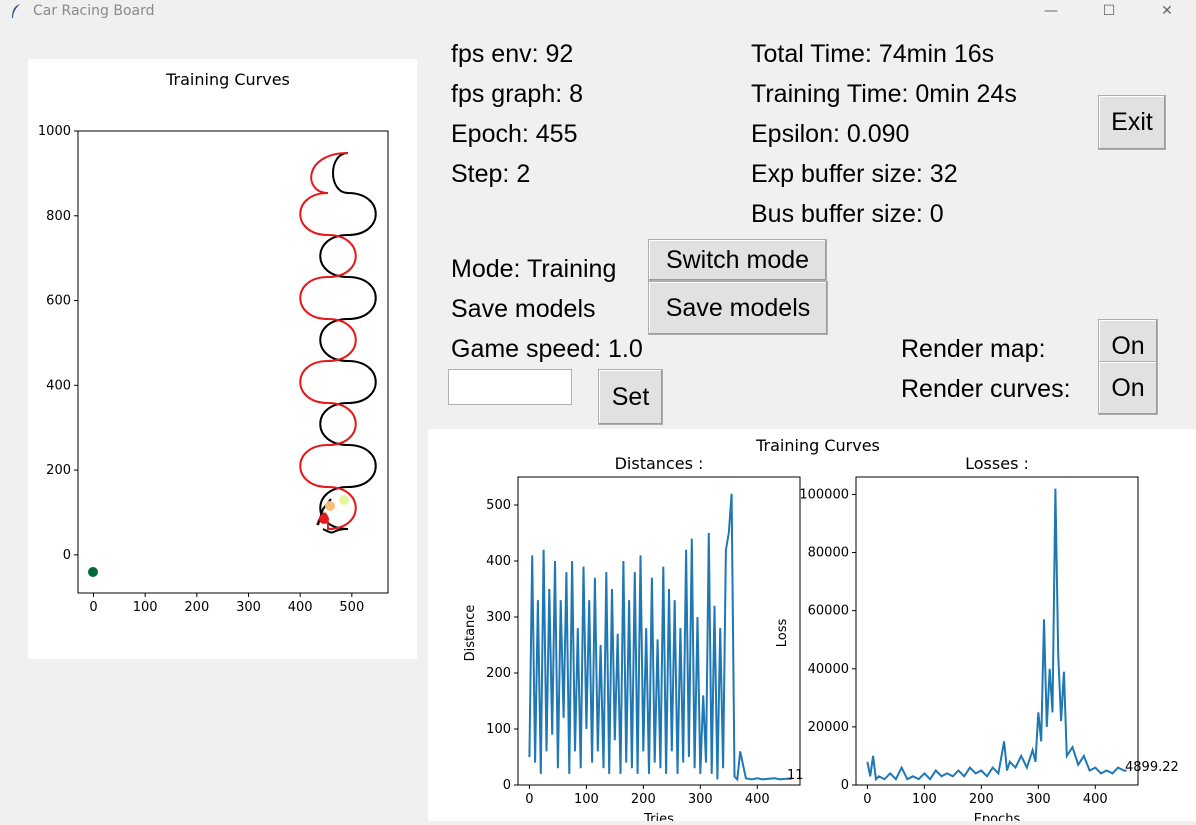 The height and width of the screenshot is (825, 1196). Describe the element at coordinates (498, 617) in the screenshot. I see `y-tick-label: 300` at that location.